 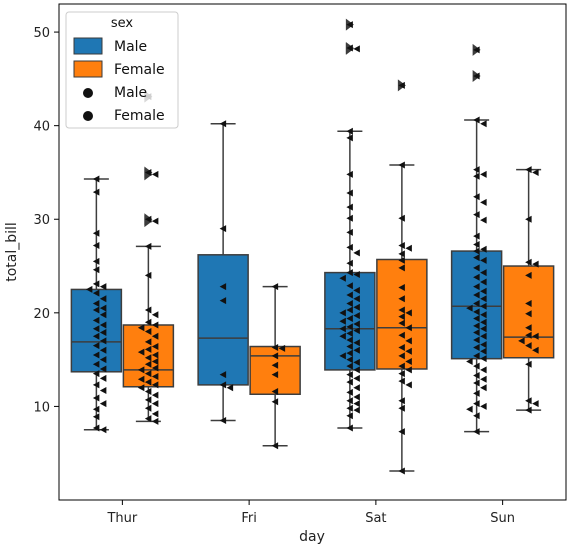 What do you see at coordinates (41, 127) in the screenshot?
I see `y-tick-label: 40` at bounding box center [41, 127].